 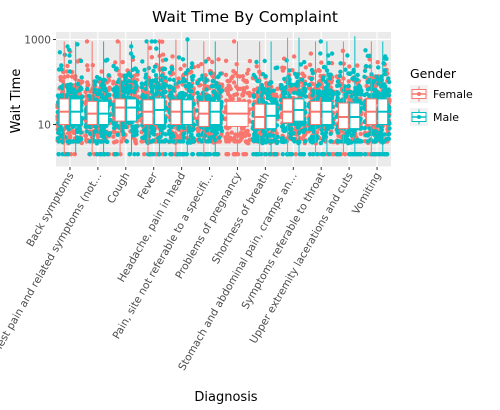 I want to click on y-axis-title: Wait Time, so click(x=16, y=101).